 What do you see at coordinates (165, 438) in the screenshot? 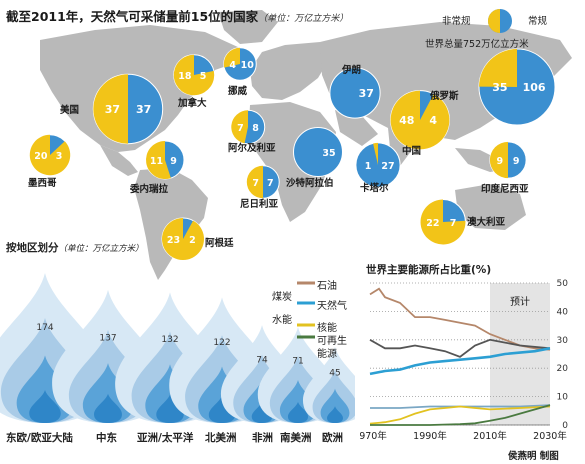
I see `region-label-asia-pacific: 亚洲/太平洋` at bounding box center [165, 438].